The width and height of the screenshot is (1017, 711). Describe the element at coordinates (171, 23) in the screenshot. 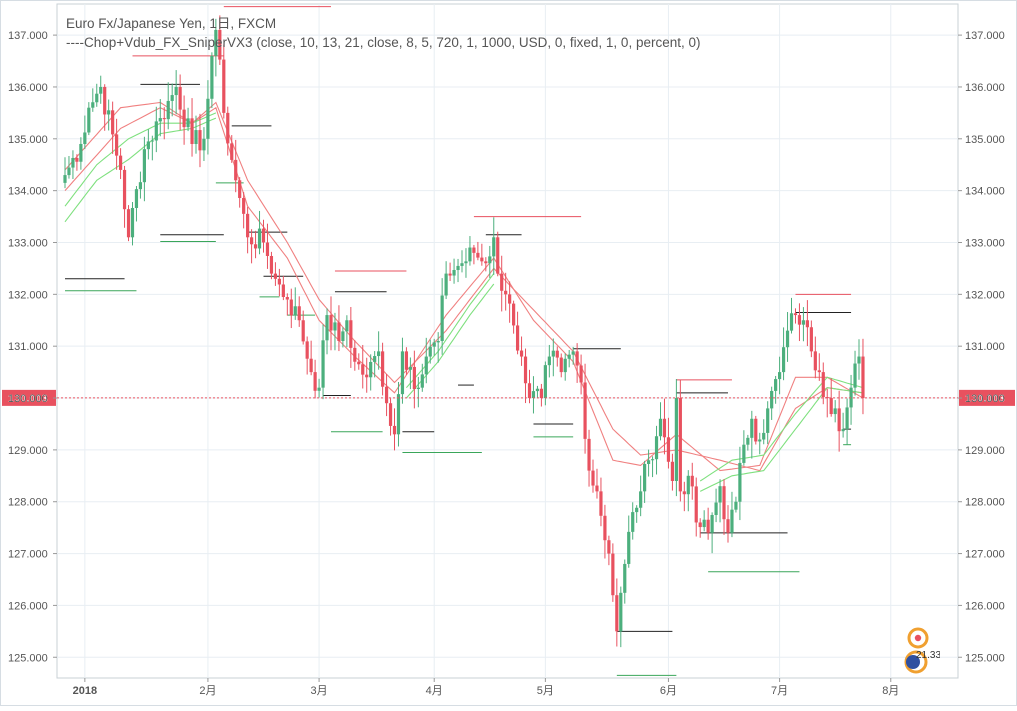

I see `legend-symbol-title: Euro Fx/Japanese Yen, 1日, FXCM` at that location.